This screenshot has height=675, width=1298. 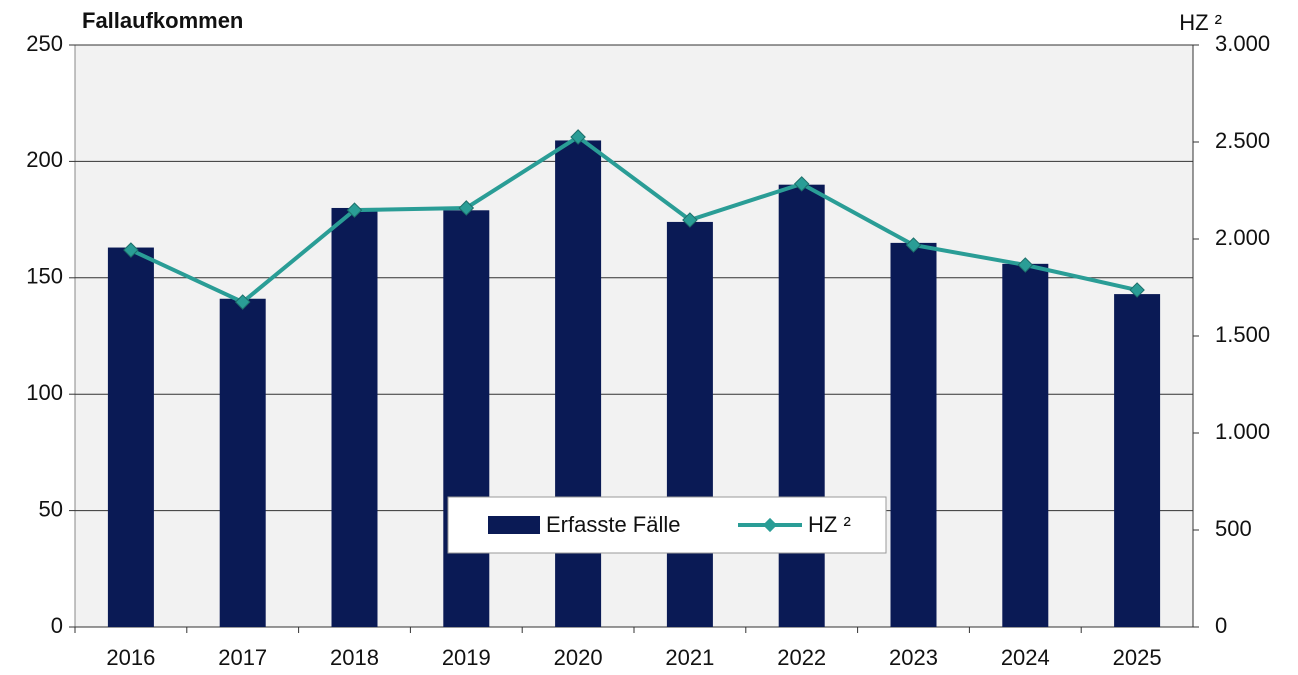 I want to click on y-tick-label: 0, so click(x=57, y=625).